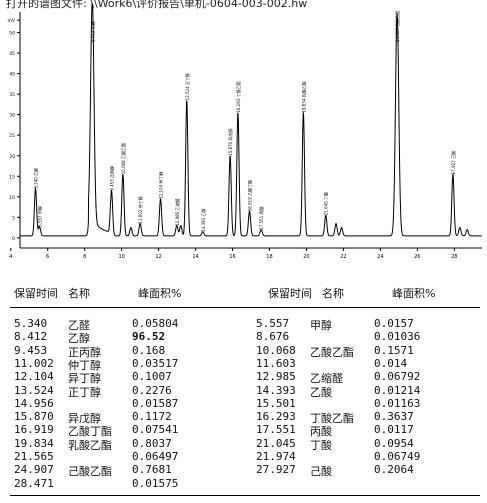 The image size is (487, 503). What do you see at coordinates (155, 363) in the screenshot?
I see `cell-area: 0.03517` at bounding box center [155, 363].